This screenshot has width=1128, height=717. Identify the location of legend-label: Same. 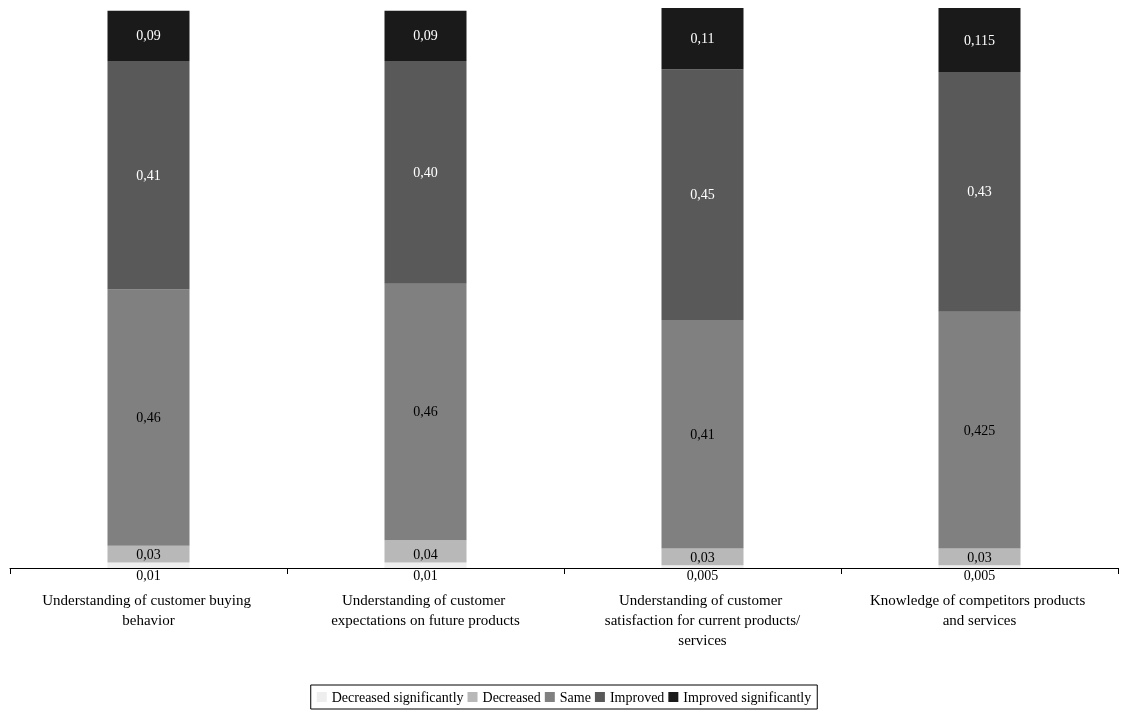
(575, 697).